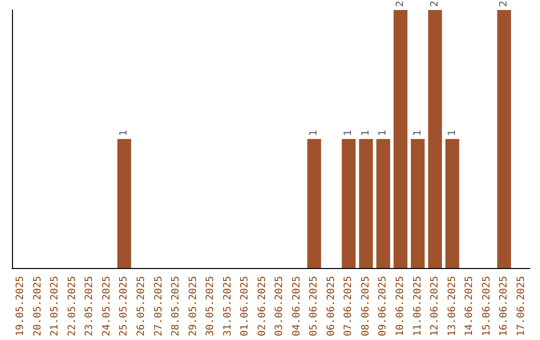 This screenshot has width=540, height=340. What do you see at coordinates (262, 306) in the screenshot?
I see `x-tick-label: 02.06.2025` at bounding box center [262, 306].